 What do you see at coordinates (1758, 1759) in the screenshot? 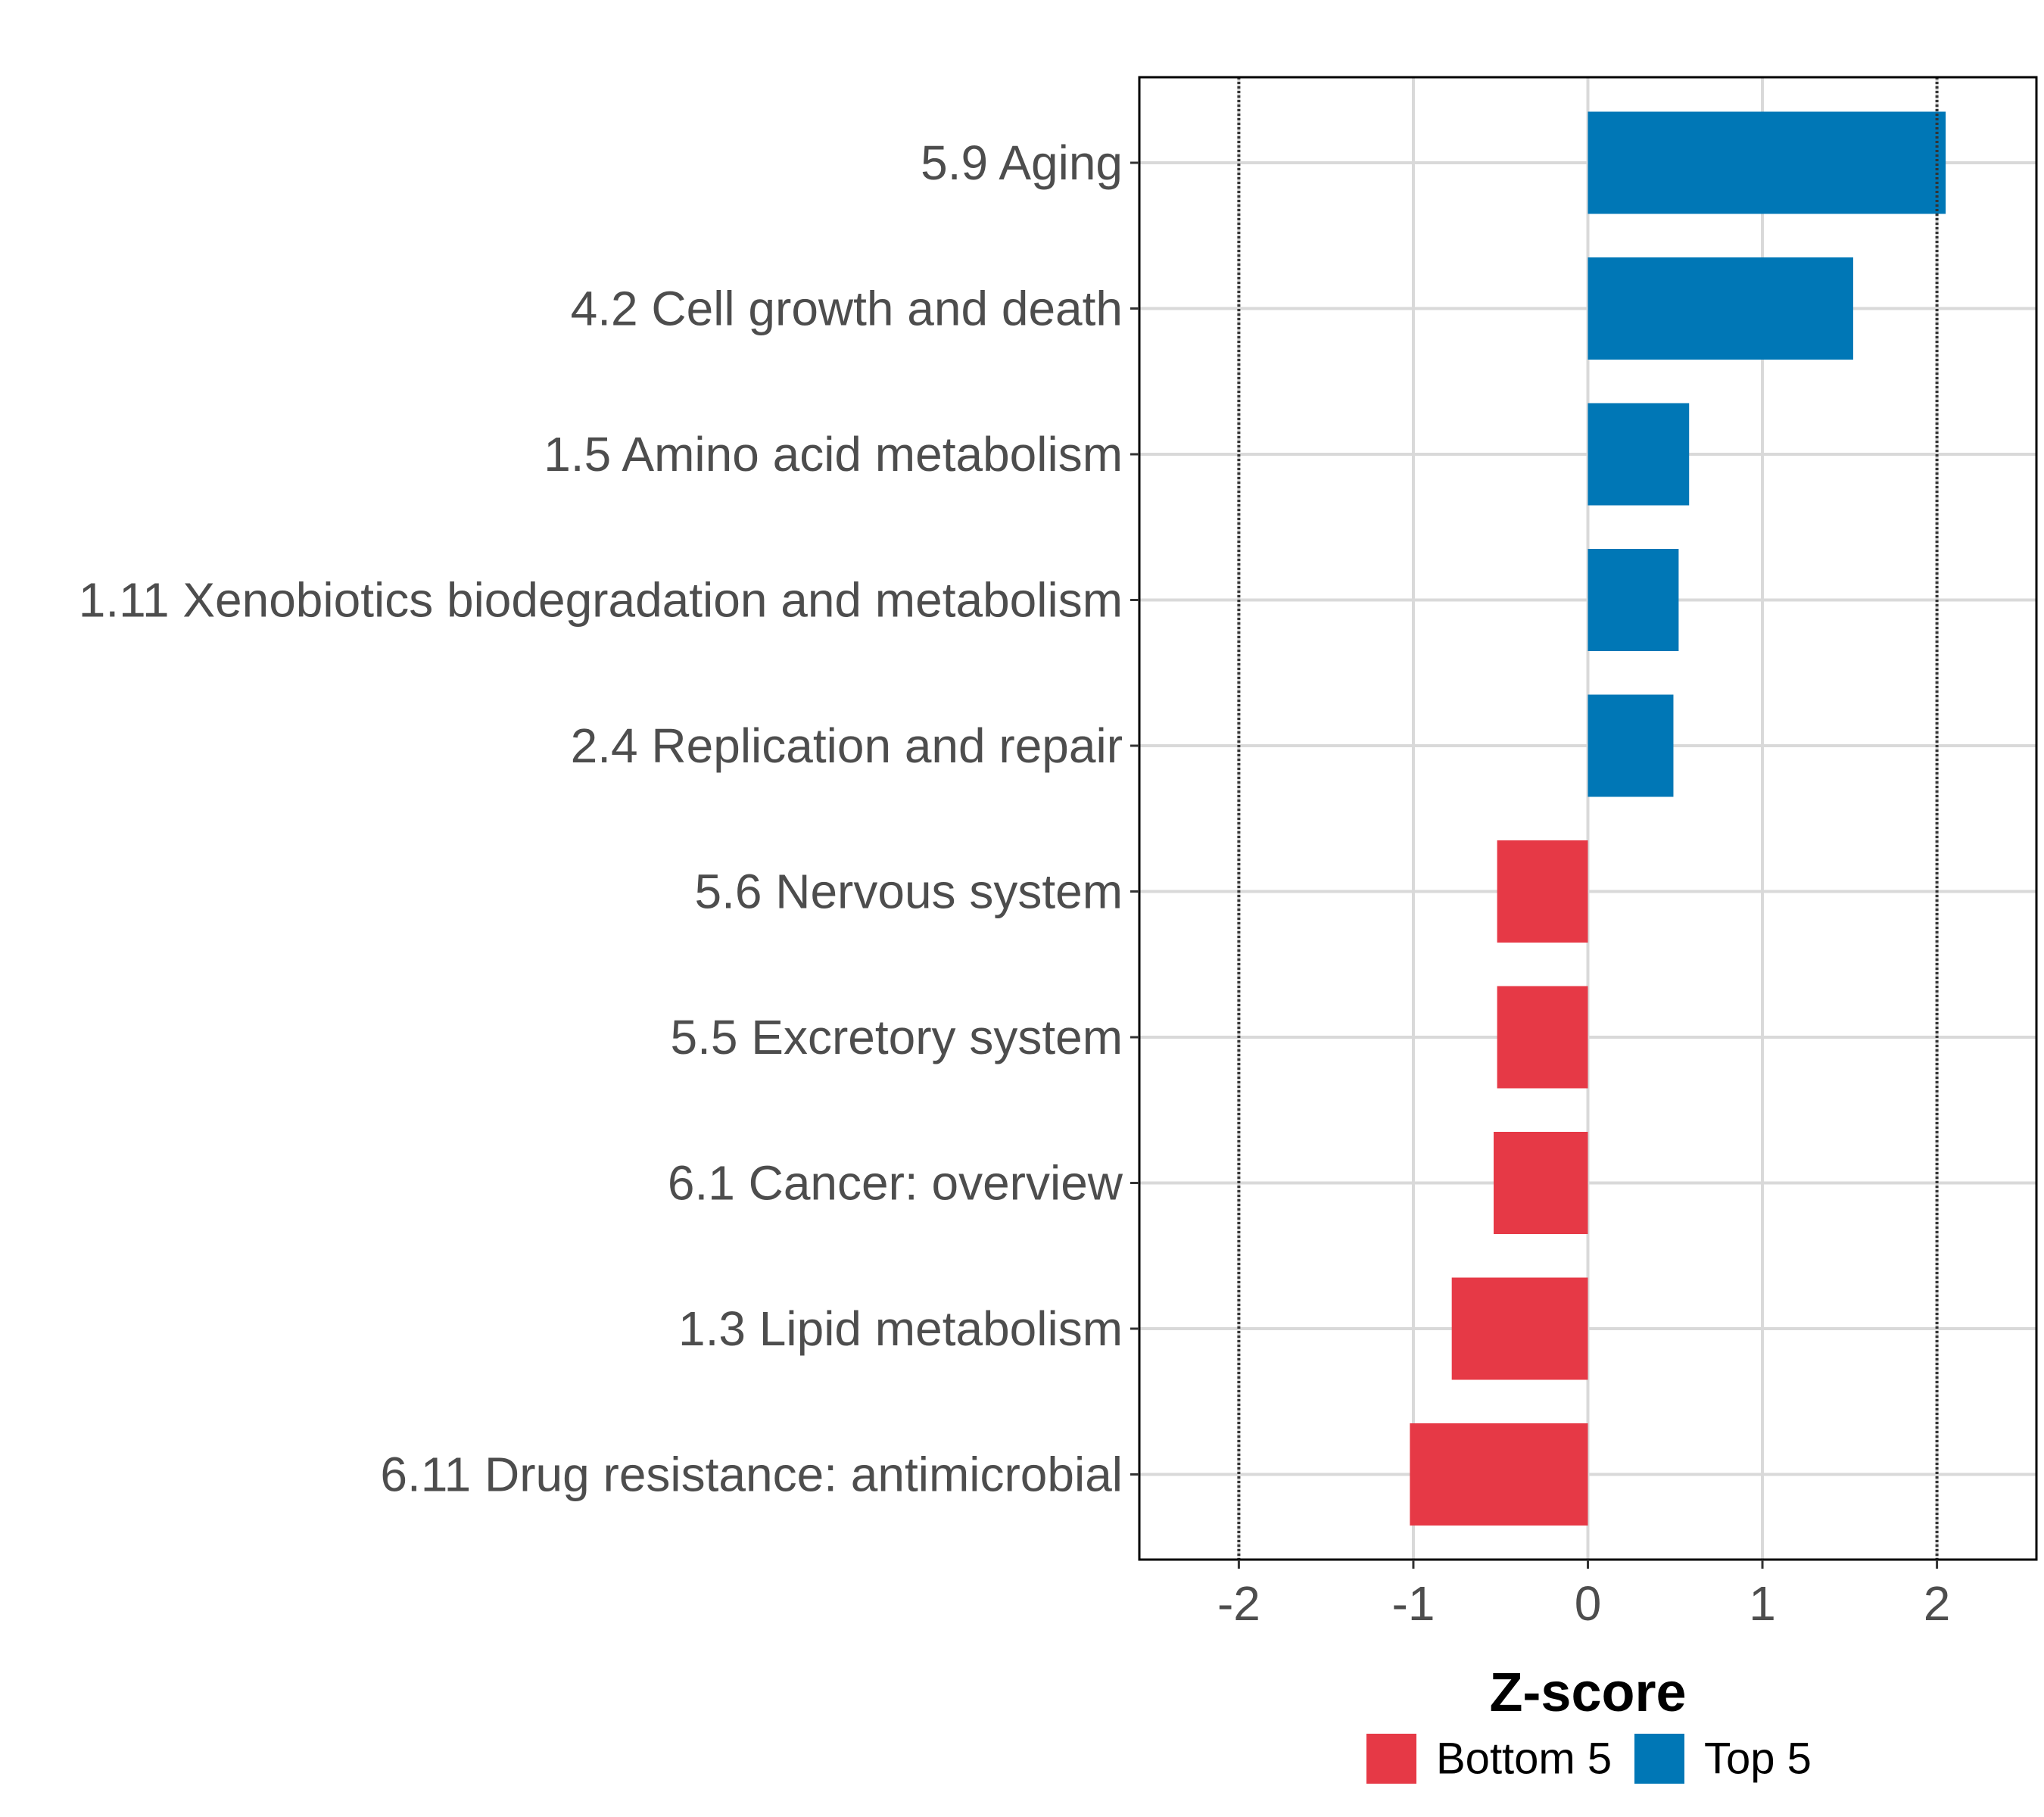
I see `legend-label: Top 5` at bounding box center [1758, 1759].